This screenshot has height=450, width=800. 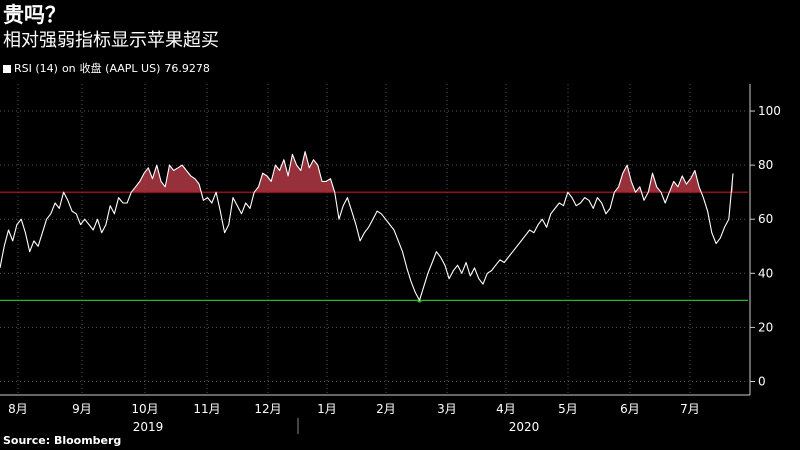 What do you see at coordinates (148, 427) in the screenshot?
I see `x-year-label-2019: 2019` at bounding box center [148, 427].